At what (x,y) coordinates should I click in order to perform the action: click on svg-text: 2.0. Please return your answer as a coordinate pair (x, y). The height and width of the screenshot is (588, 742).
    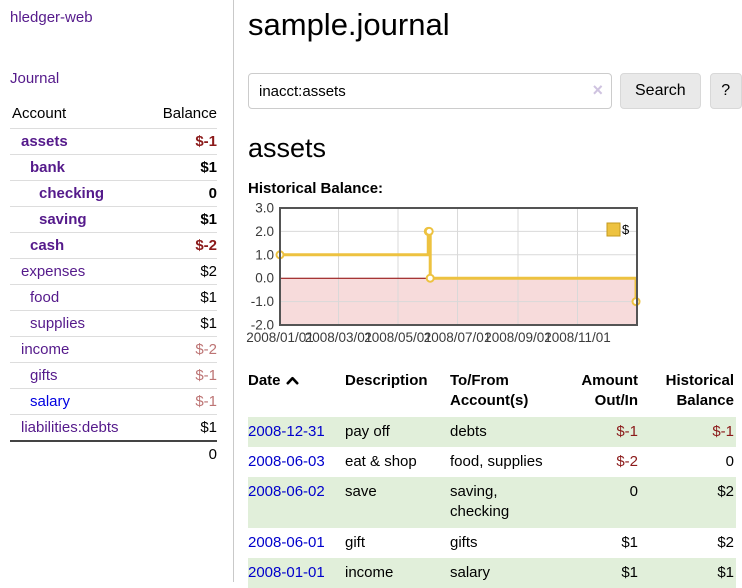
    Looking at the image, I should click on (264, 231).